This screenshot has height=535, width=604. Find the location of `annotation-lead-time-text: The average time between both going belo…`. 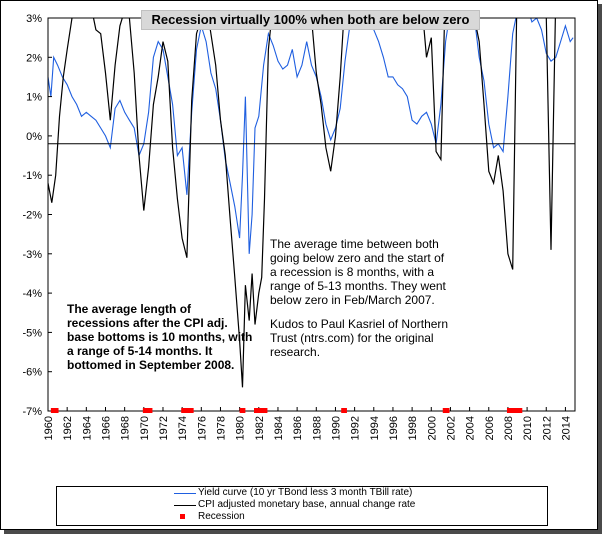

annotation-lead-time-text: The average time between both going belo… is located at coordinates (358, 272).